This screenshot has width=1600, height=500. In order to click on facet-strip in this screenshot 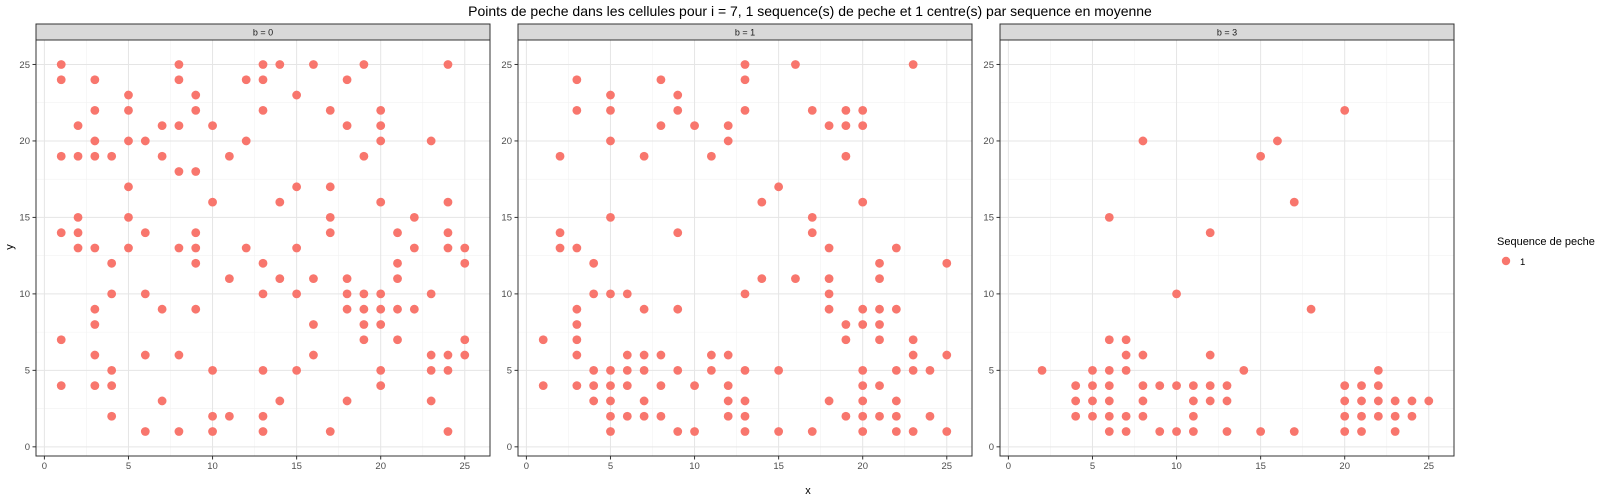, I will do `click(1227, 32)`.